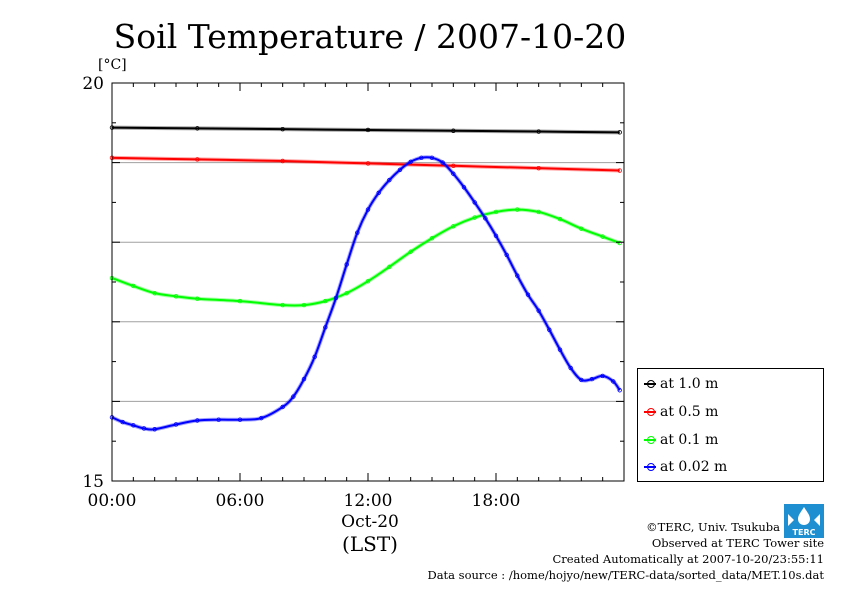 The image size is (842, 595). Describe the element at coordinates (650, 412) in the screenshot. I see `legend-swatch-05m` at that location.